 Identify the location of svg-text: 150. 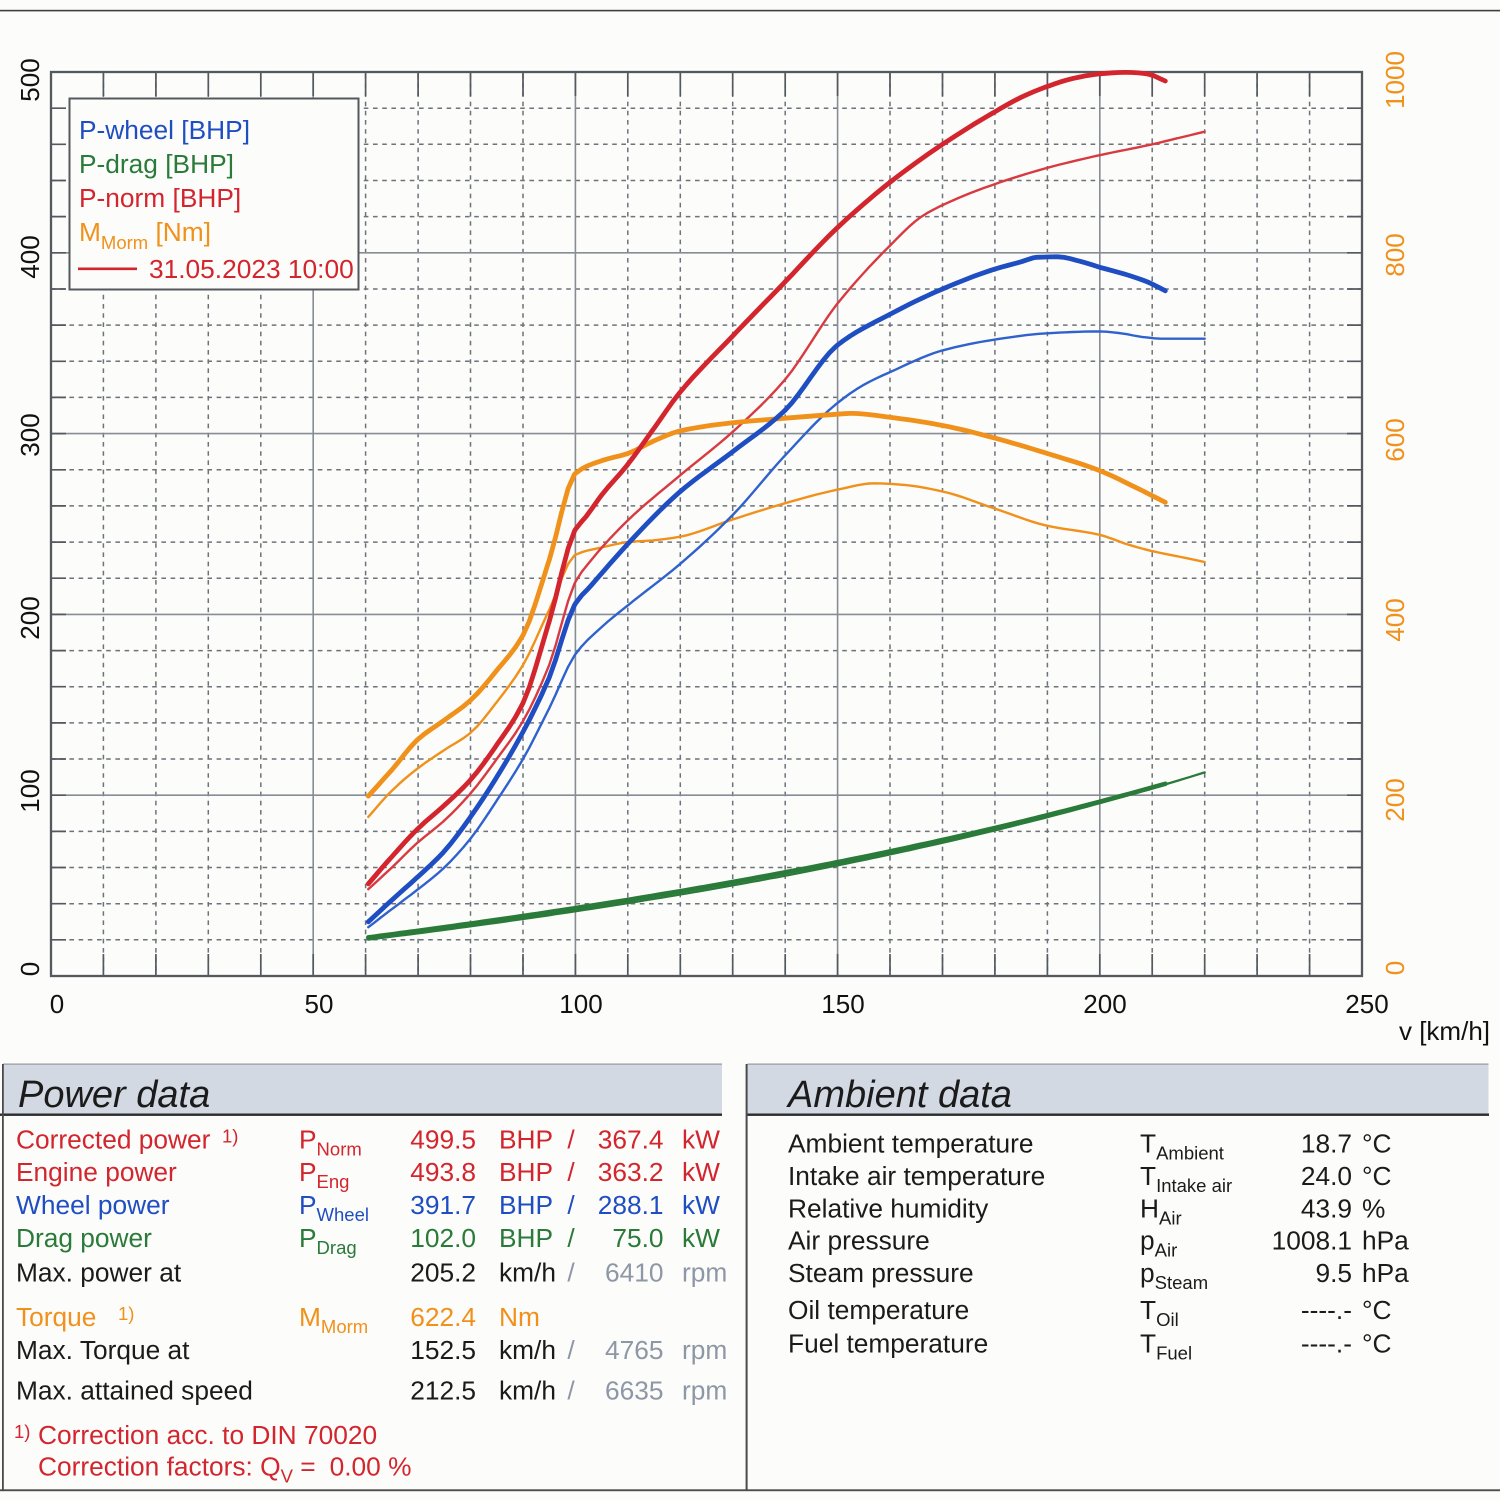
(842, 1004).